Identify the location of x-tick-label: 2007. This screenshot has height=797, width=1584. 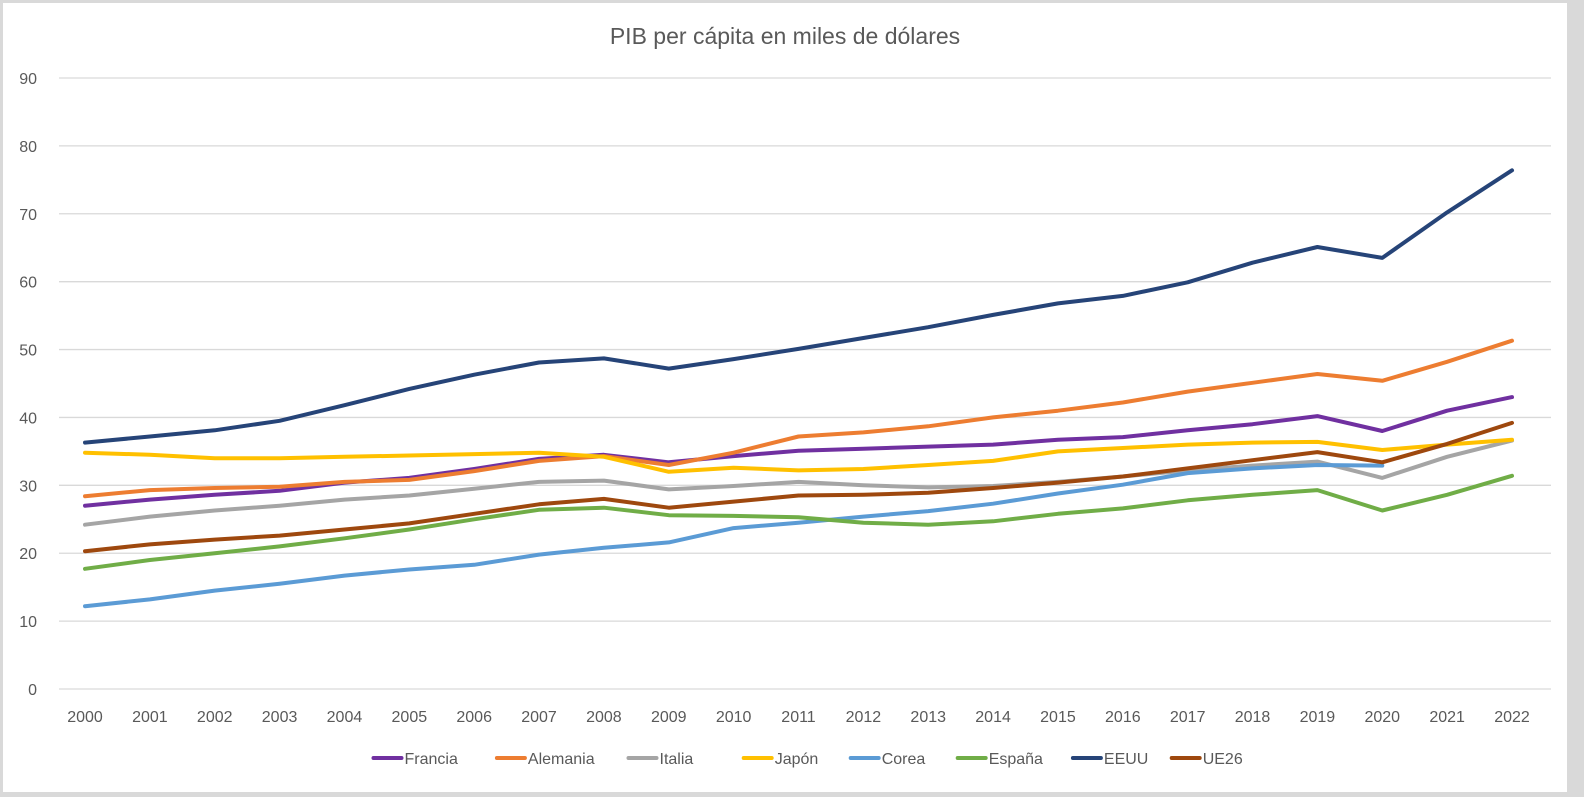
(539, 717).